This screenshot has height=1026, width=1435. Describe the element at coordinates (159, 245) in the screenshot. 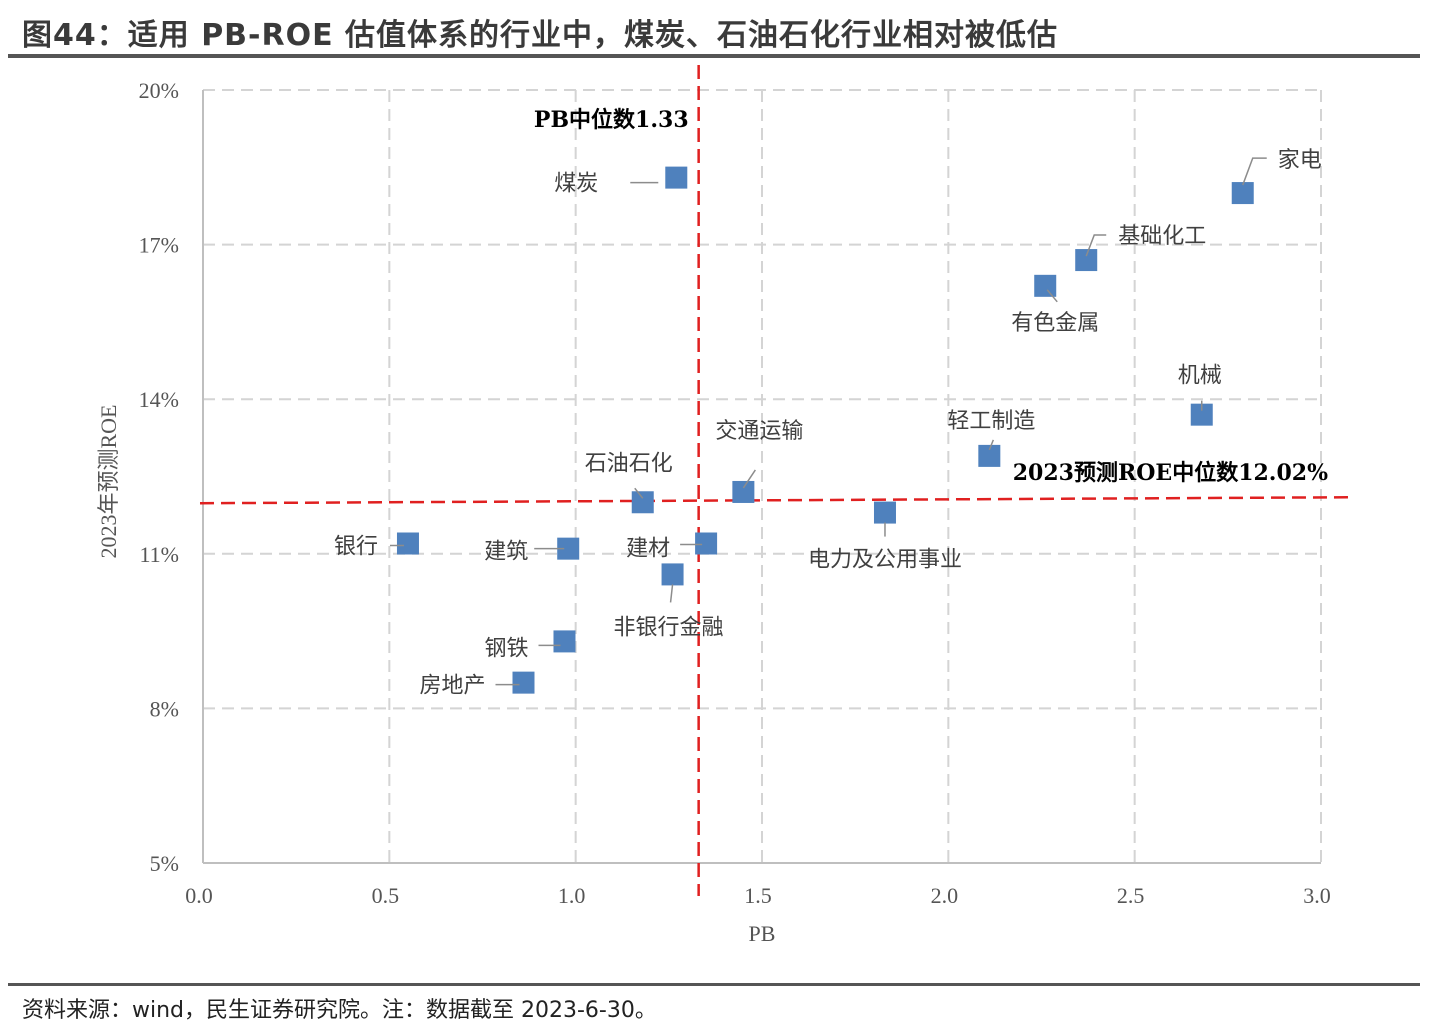

I see `y-tick-label: 17%` at that location.